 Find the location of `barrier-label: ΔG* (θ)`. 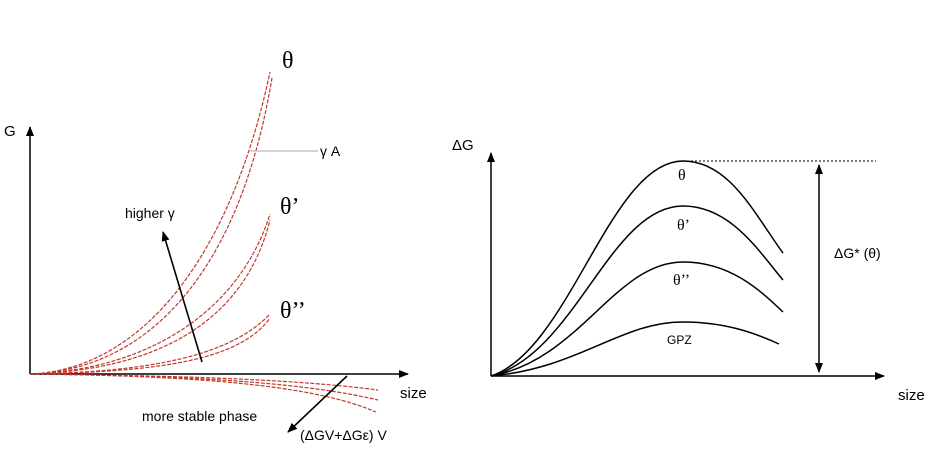

barrier-label: ΔG* (θ) is located at coordinates (857, 253).